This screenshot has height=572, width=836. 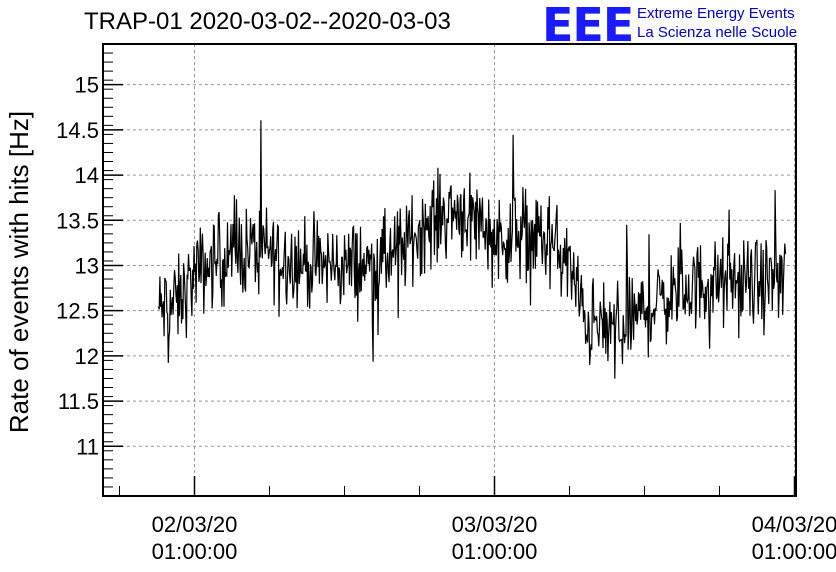 I want to click on y-axis-label: Rate of events with hits [Hz], so click(x=19, y=272).